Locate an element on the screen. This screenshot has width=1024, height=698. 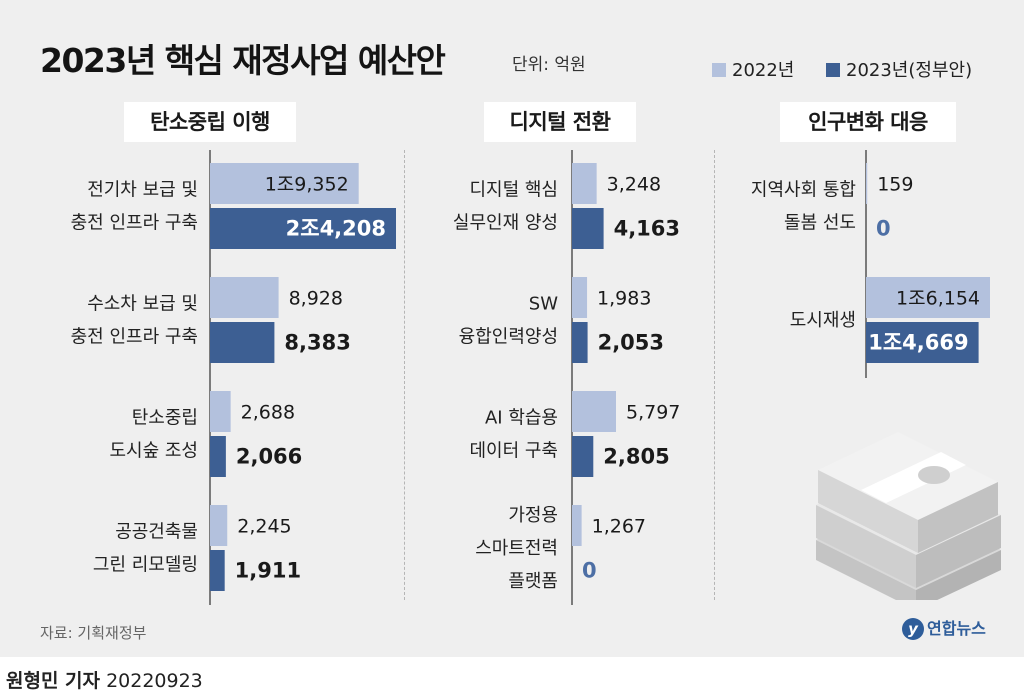
value-label-2023: 8,383 is located at coordinates (317, 343).